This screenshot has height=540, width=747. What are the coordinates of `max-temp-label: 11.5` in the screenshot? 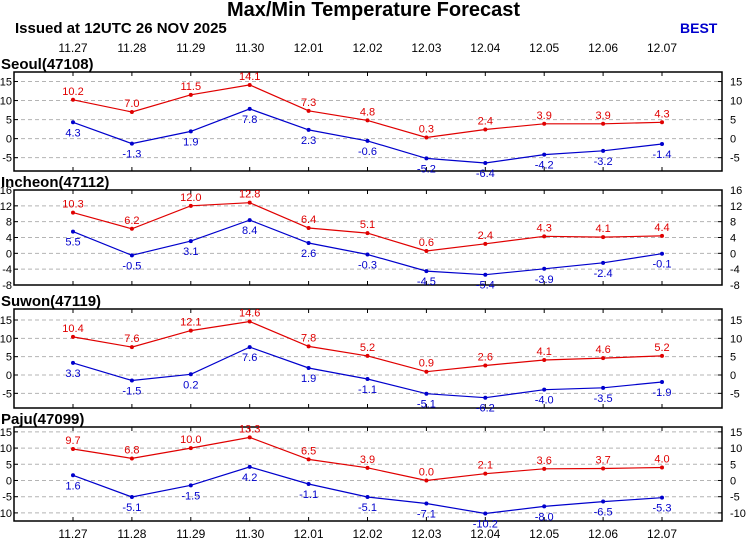 It's located at (191, 87).